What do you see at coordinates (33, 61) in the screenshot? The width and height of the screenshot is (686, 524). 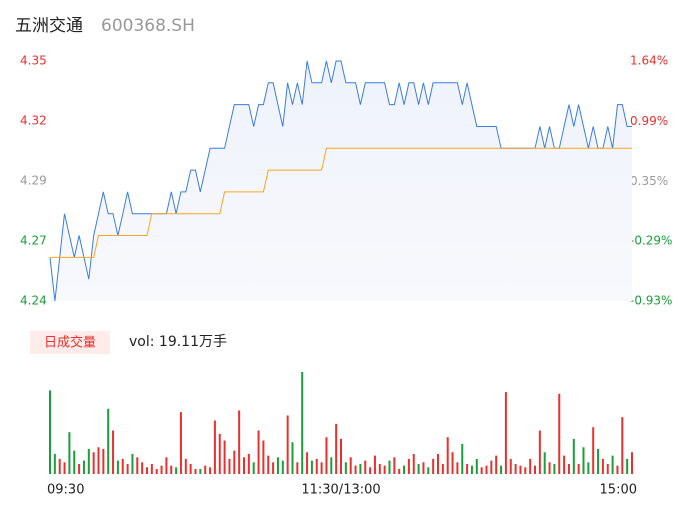 I see `y-tick-label: 4.35` at bounding box center [33, 61].